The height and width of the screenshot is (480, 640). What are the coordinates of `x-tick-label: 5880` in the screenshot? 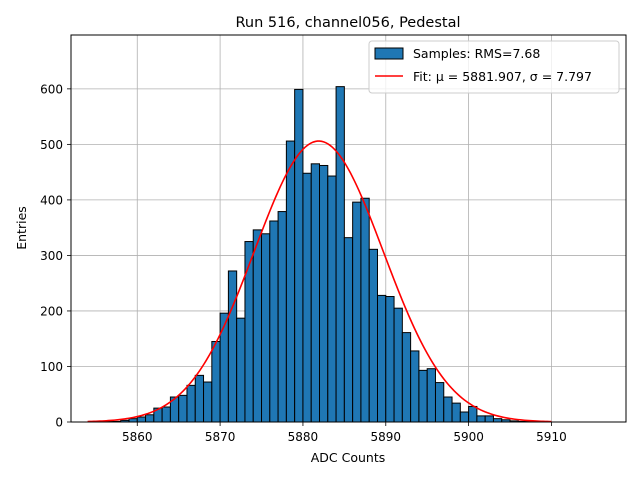 It's located at (303, 437).